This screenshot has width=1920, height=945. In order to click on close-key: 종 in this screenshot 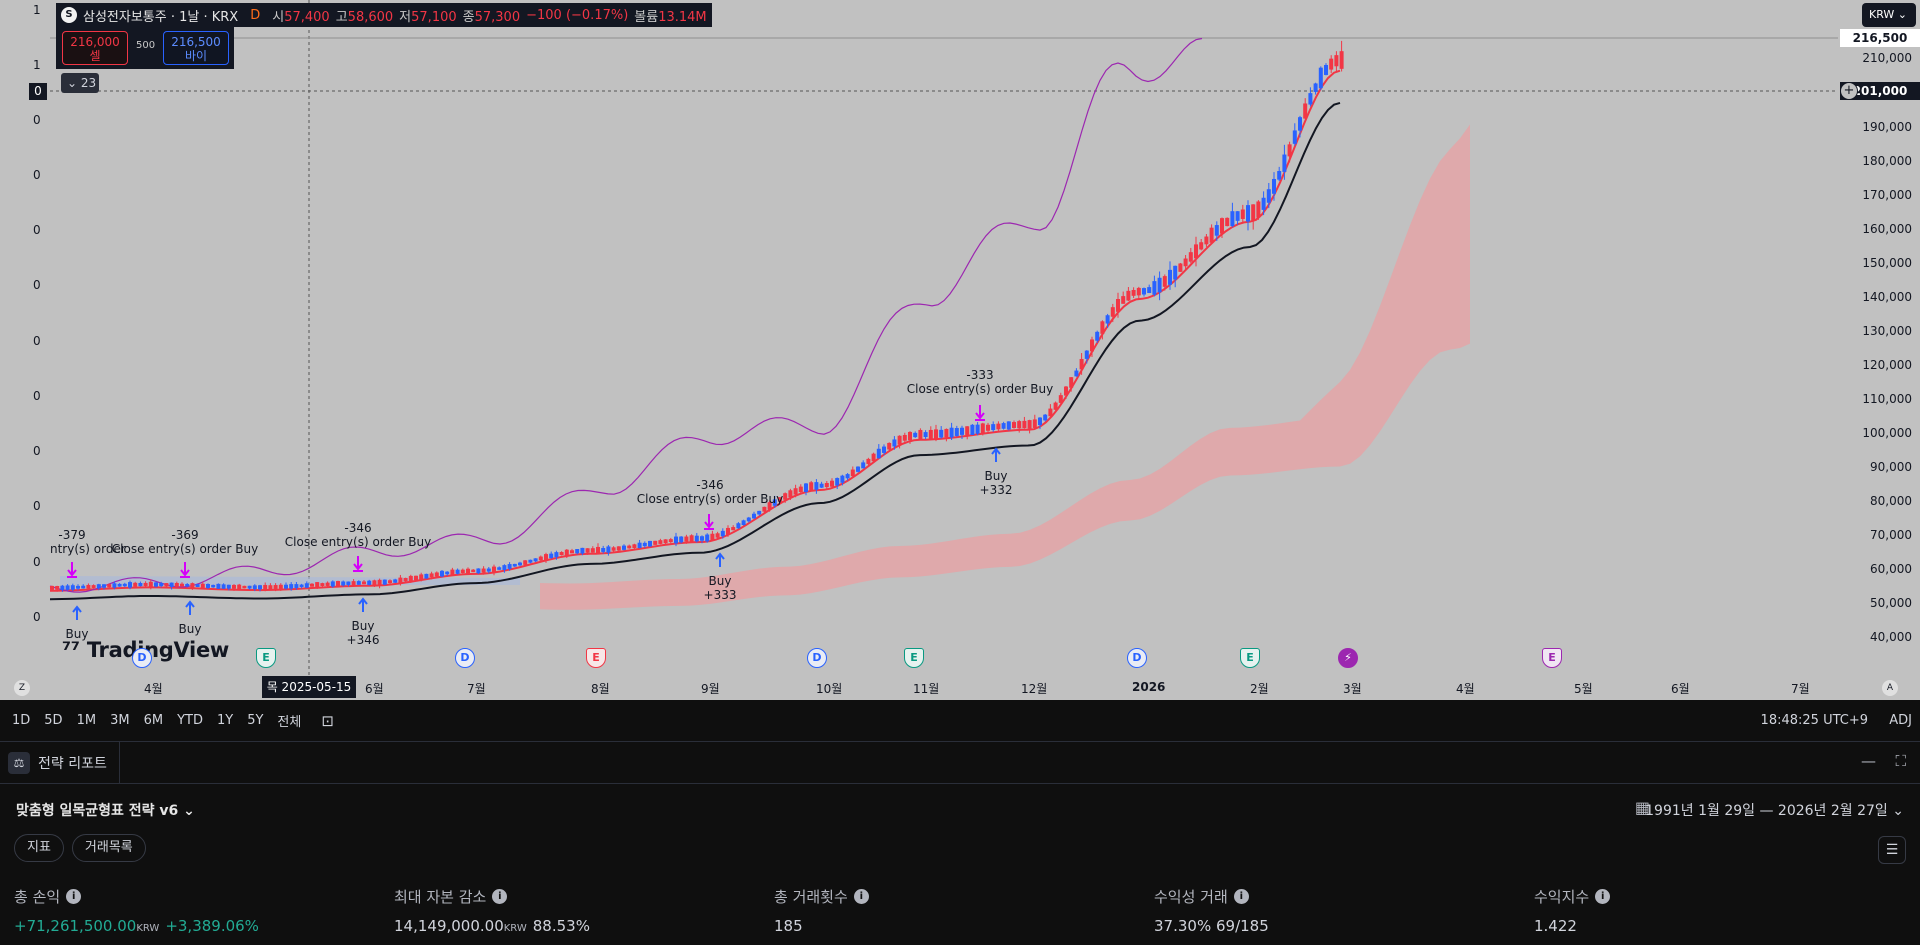, I will do `click(468, 17)`.